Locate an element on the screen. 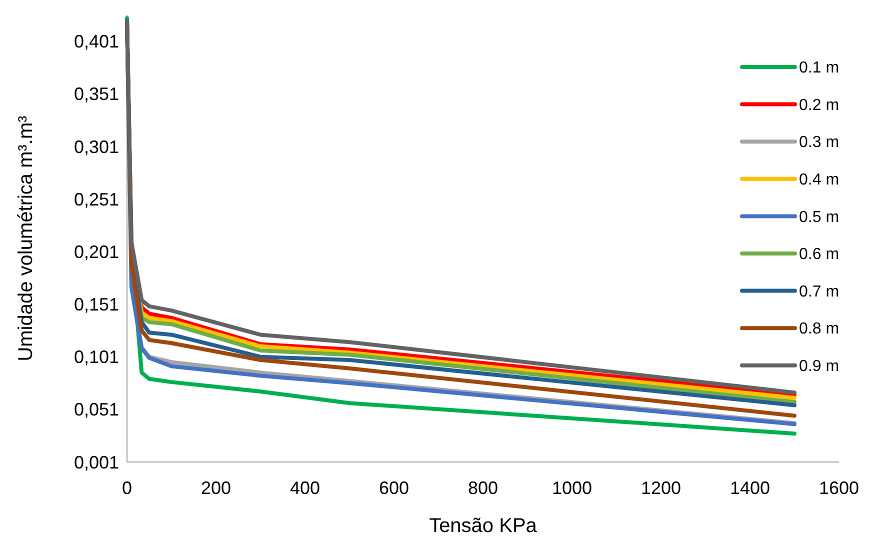  legend-label: 0.7 m is located at coordinates (819, 291).